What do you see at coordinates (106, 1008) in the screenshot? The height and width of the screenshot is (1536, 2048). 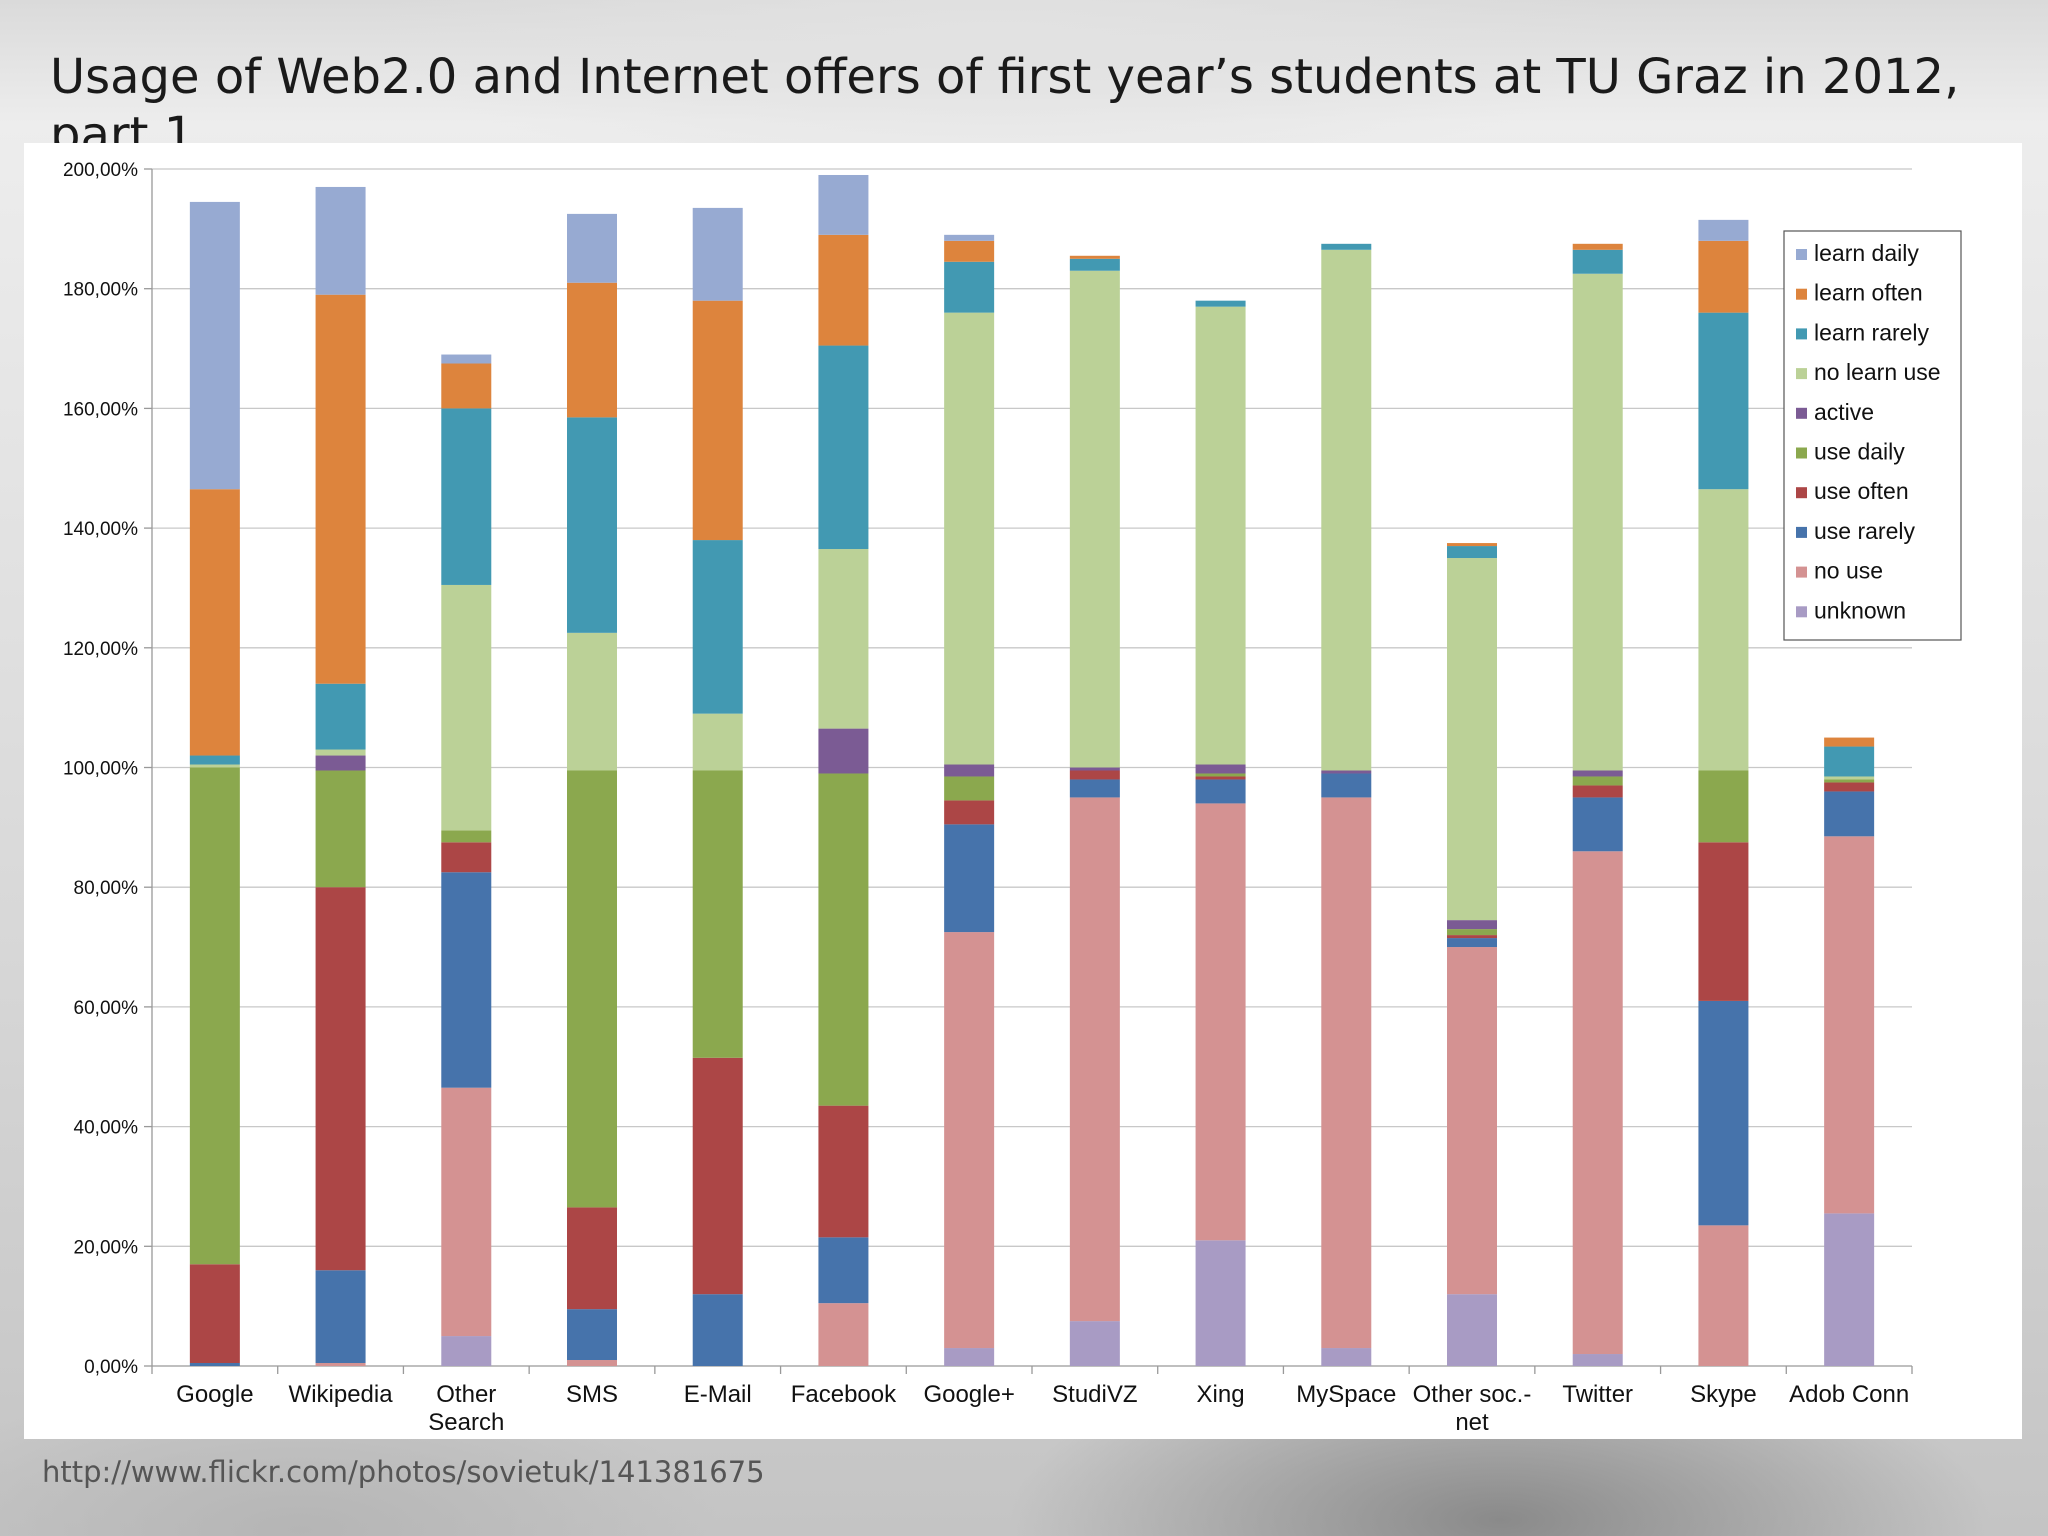 I see `y-tick-label: 60,00%` at bounding box center [106, 1008].